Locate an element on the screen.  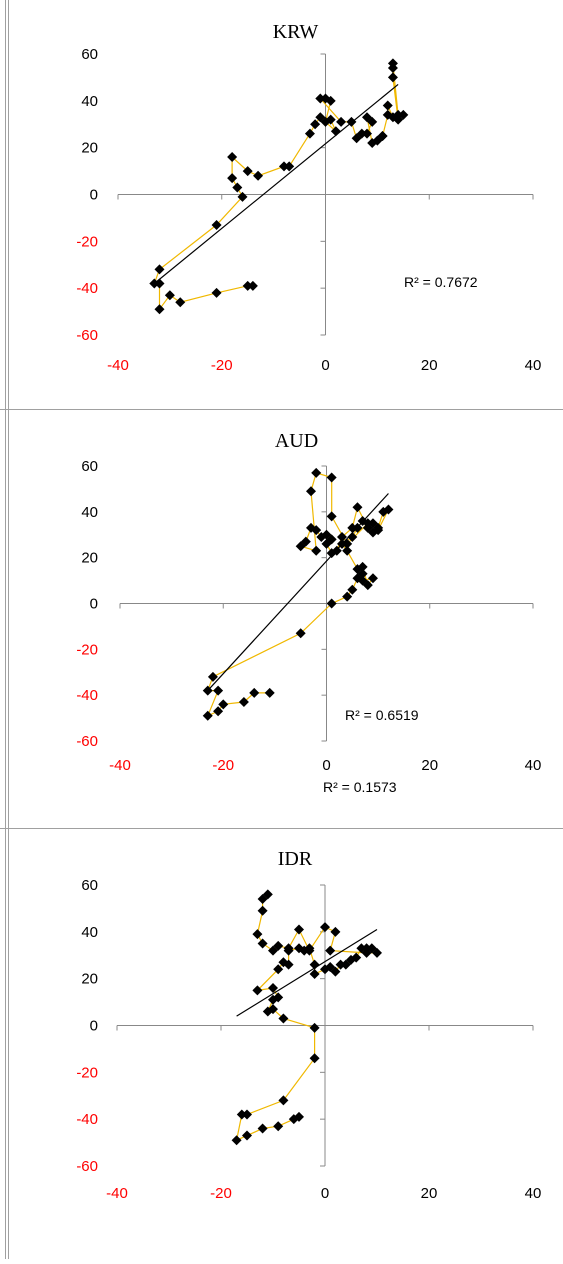
chart-title: KRW is located at coordinates (296, 32).